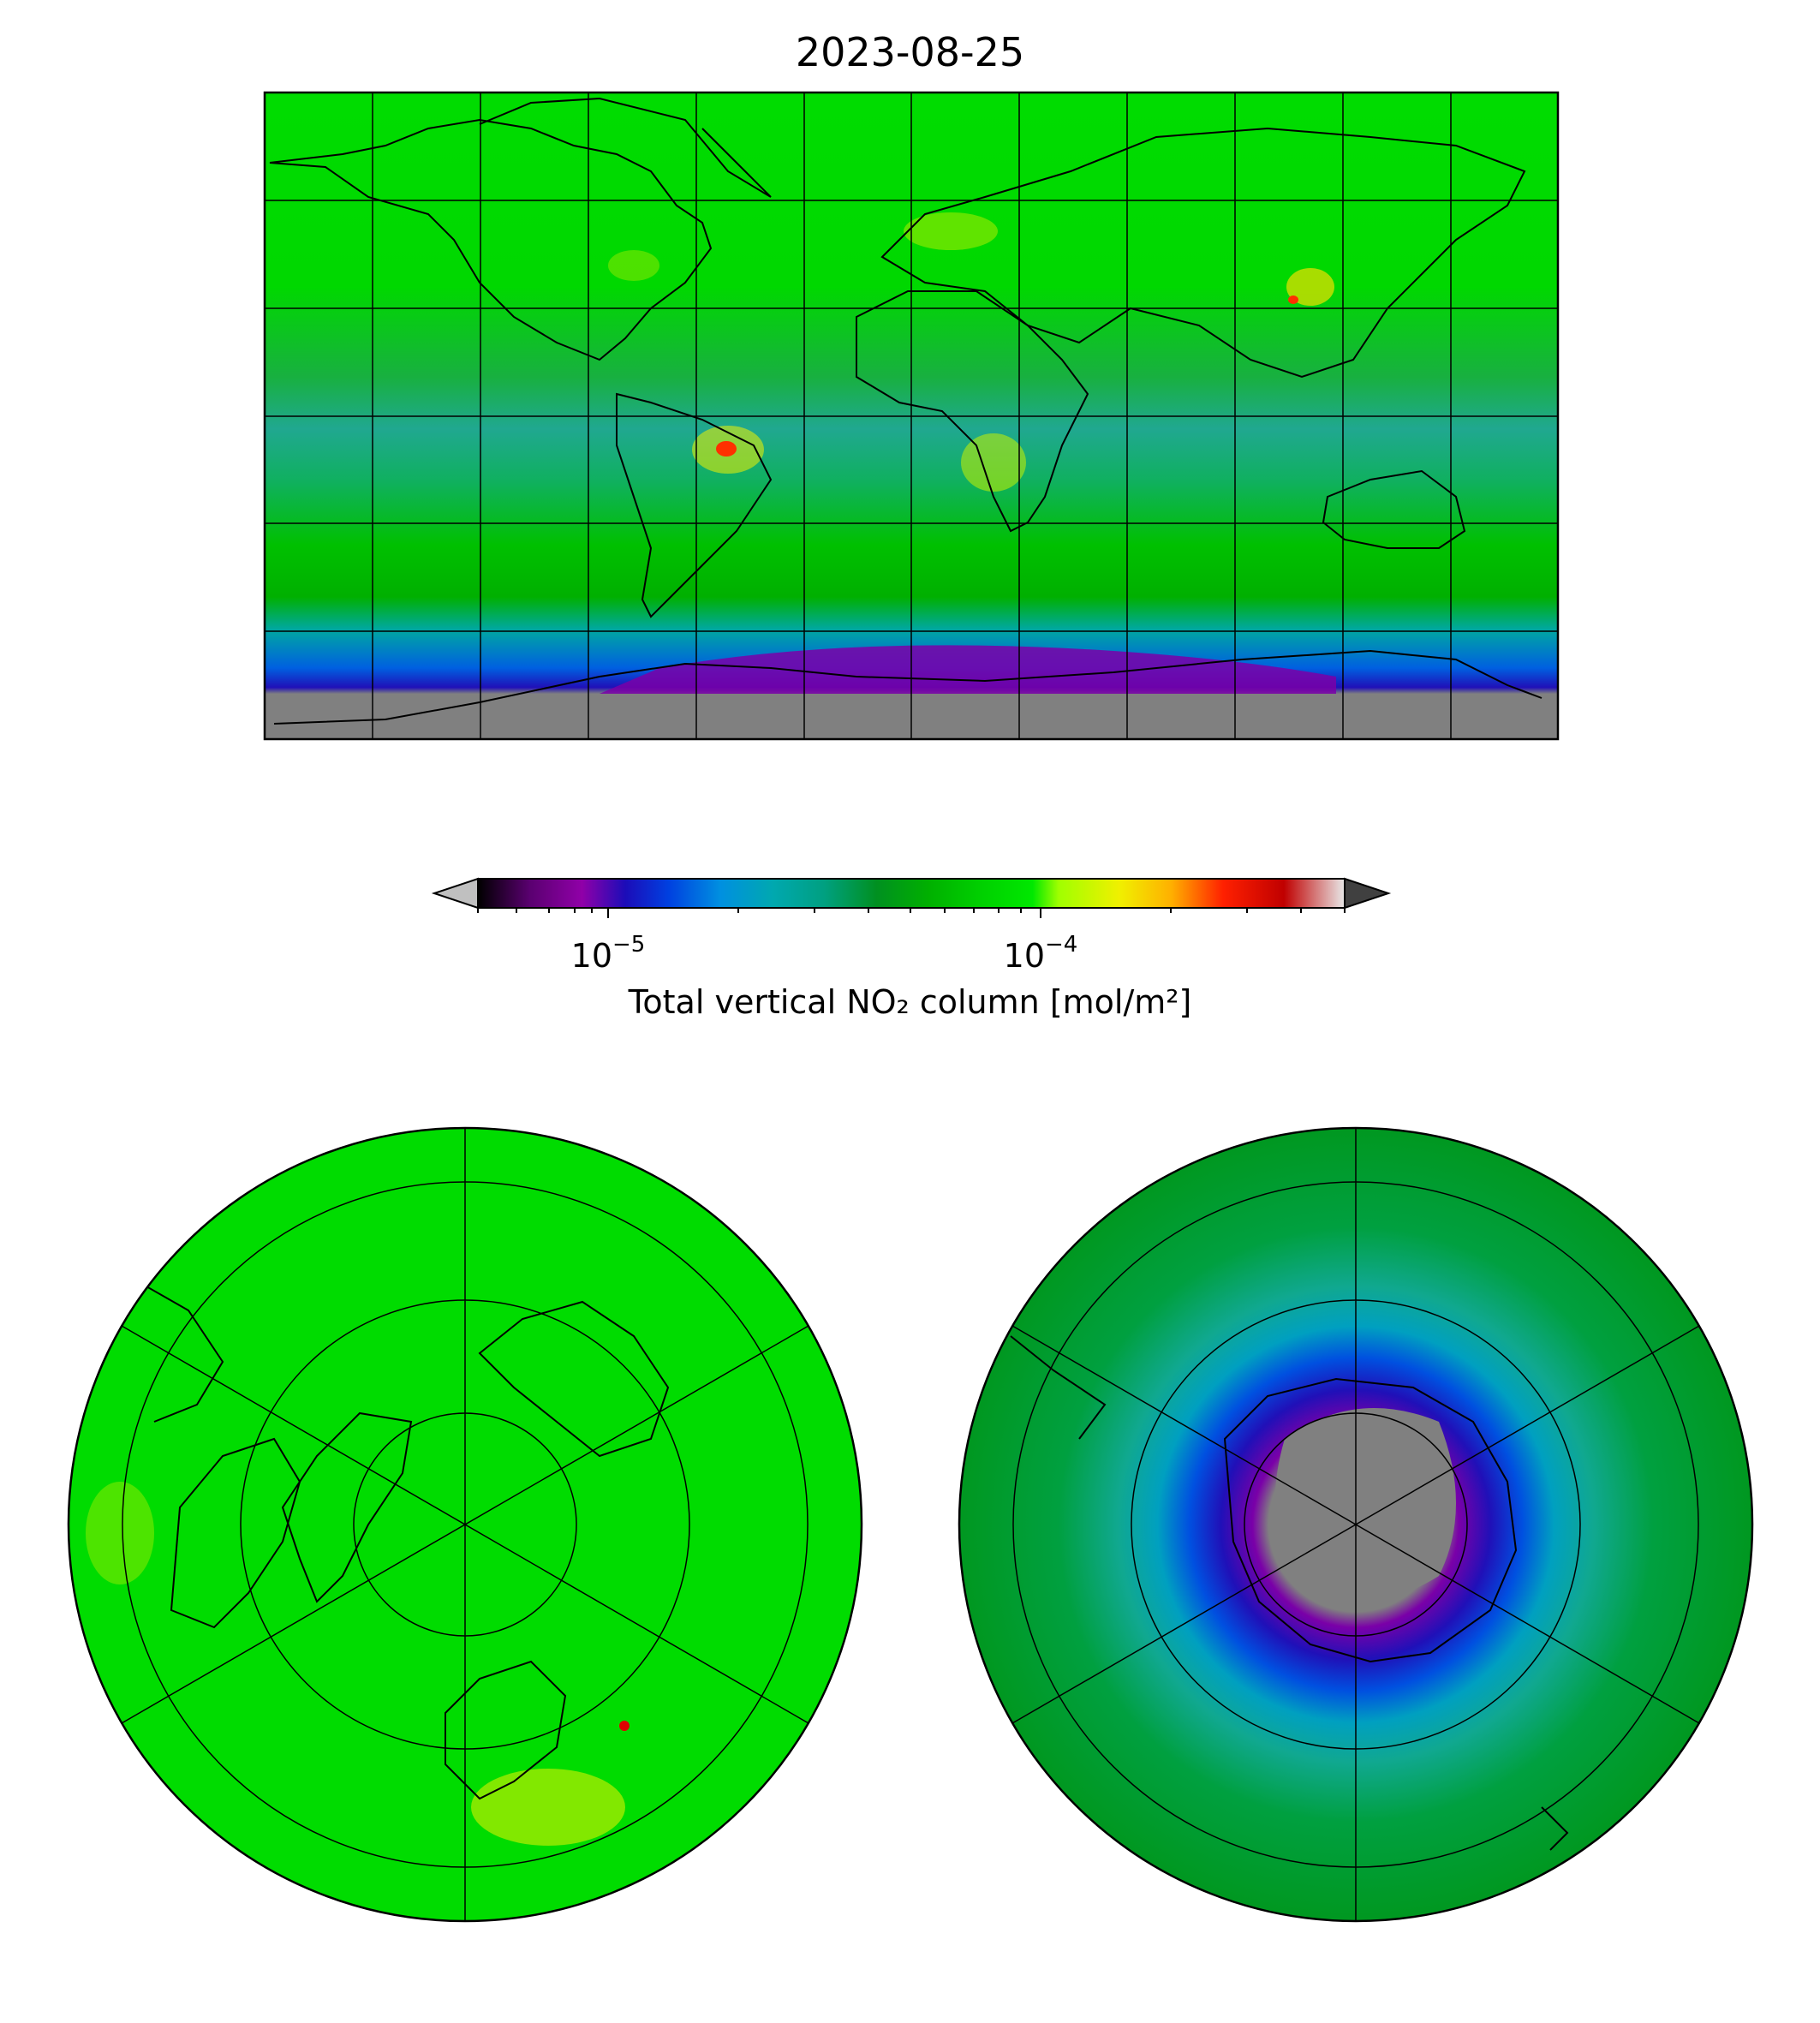 This screenshot has height=2023, width=1820. Describe the element at coordinates (911, 893) in the screenshot. I see `colorbar-gradient` at that location.